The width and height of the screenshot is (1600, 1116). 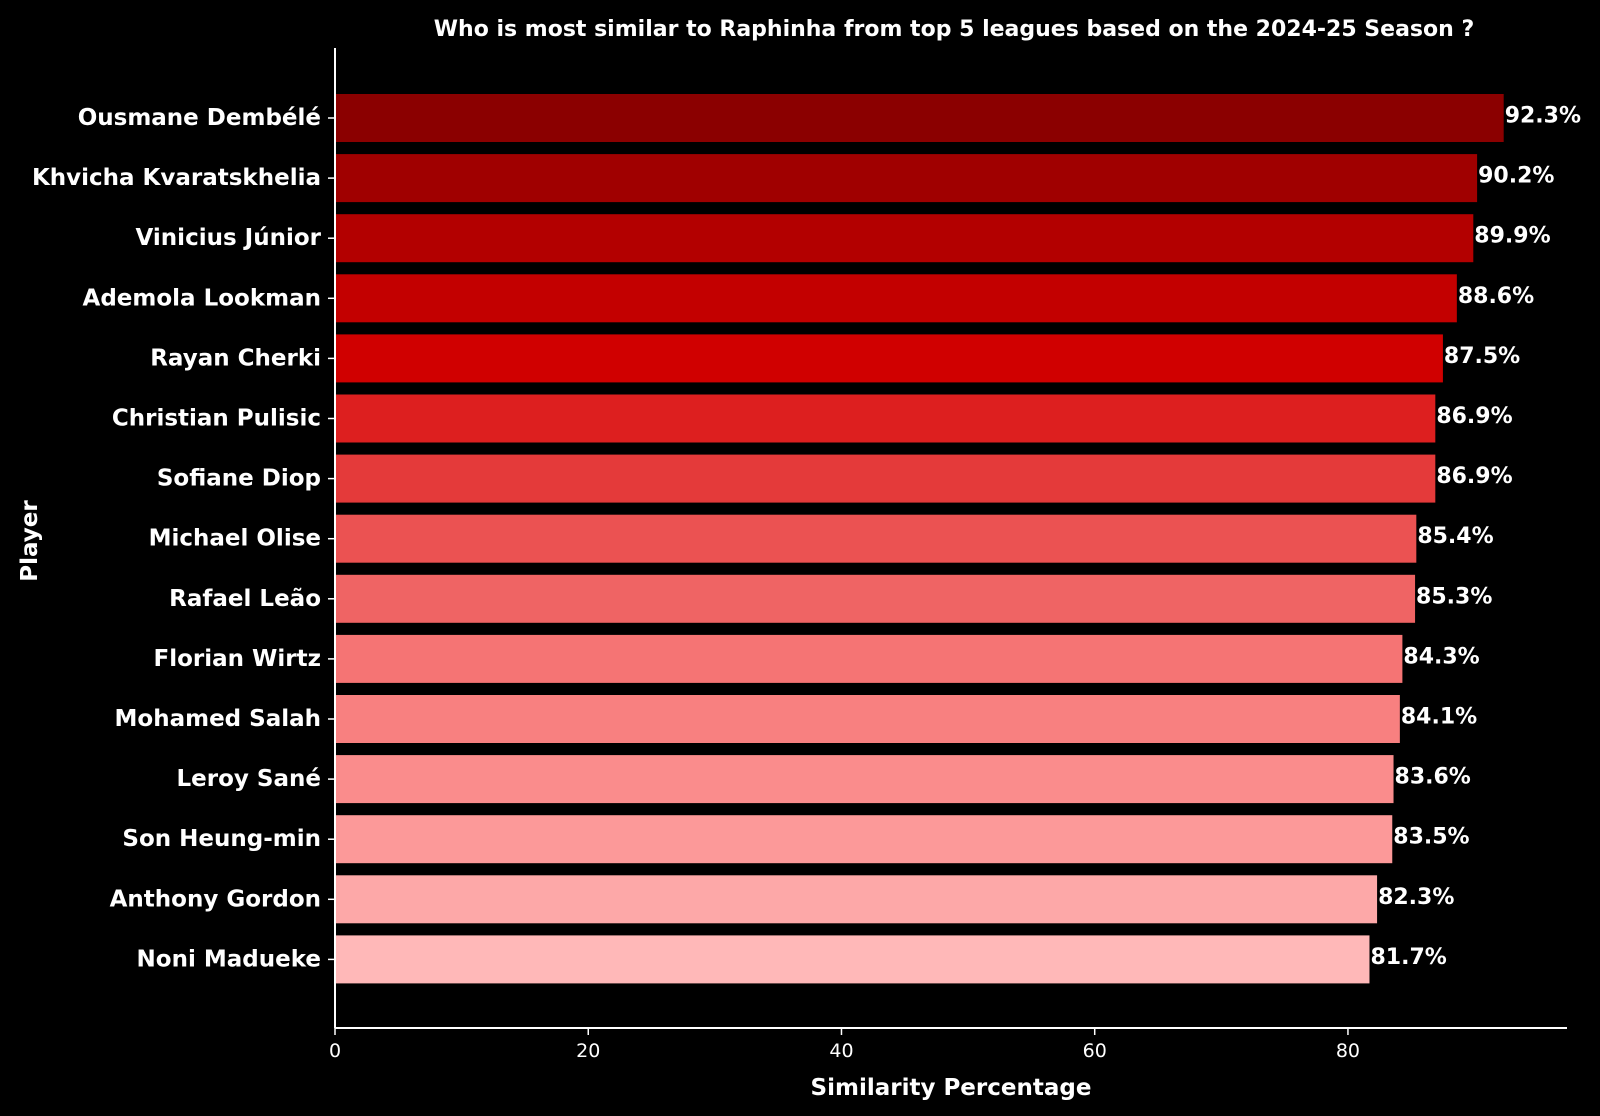 I want to click on data-label: 87.5%, so click(x=1482, y=356).